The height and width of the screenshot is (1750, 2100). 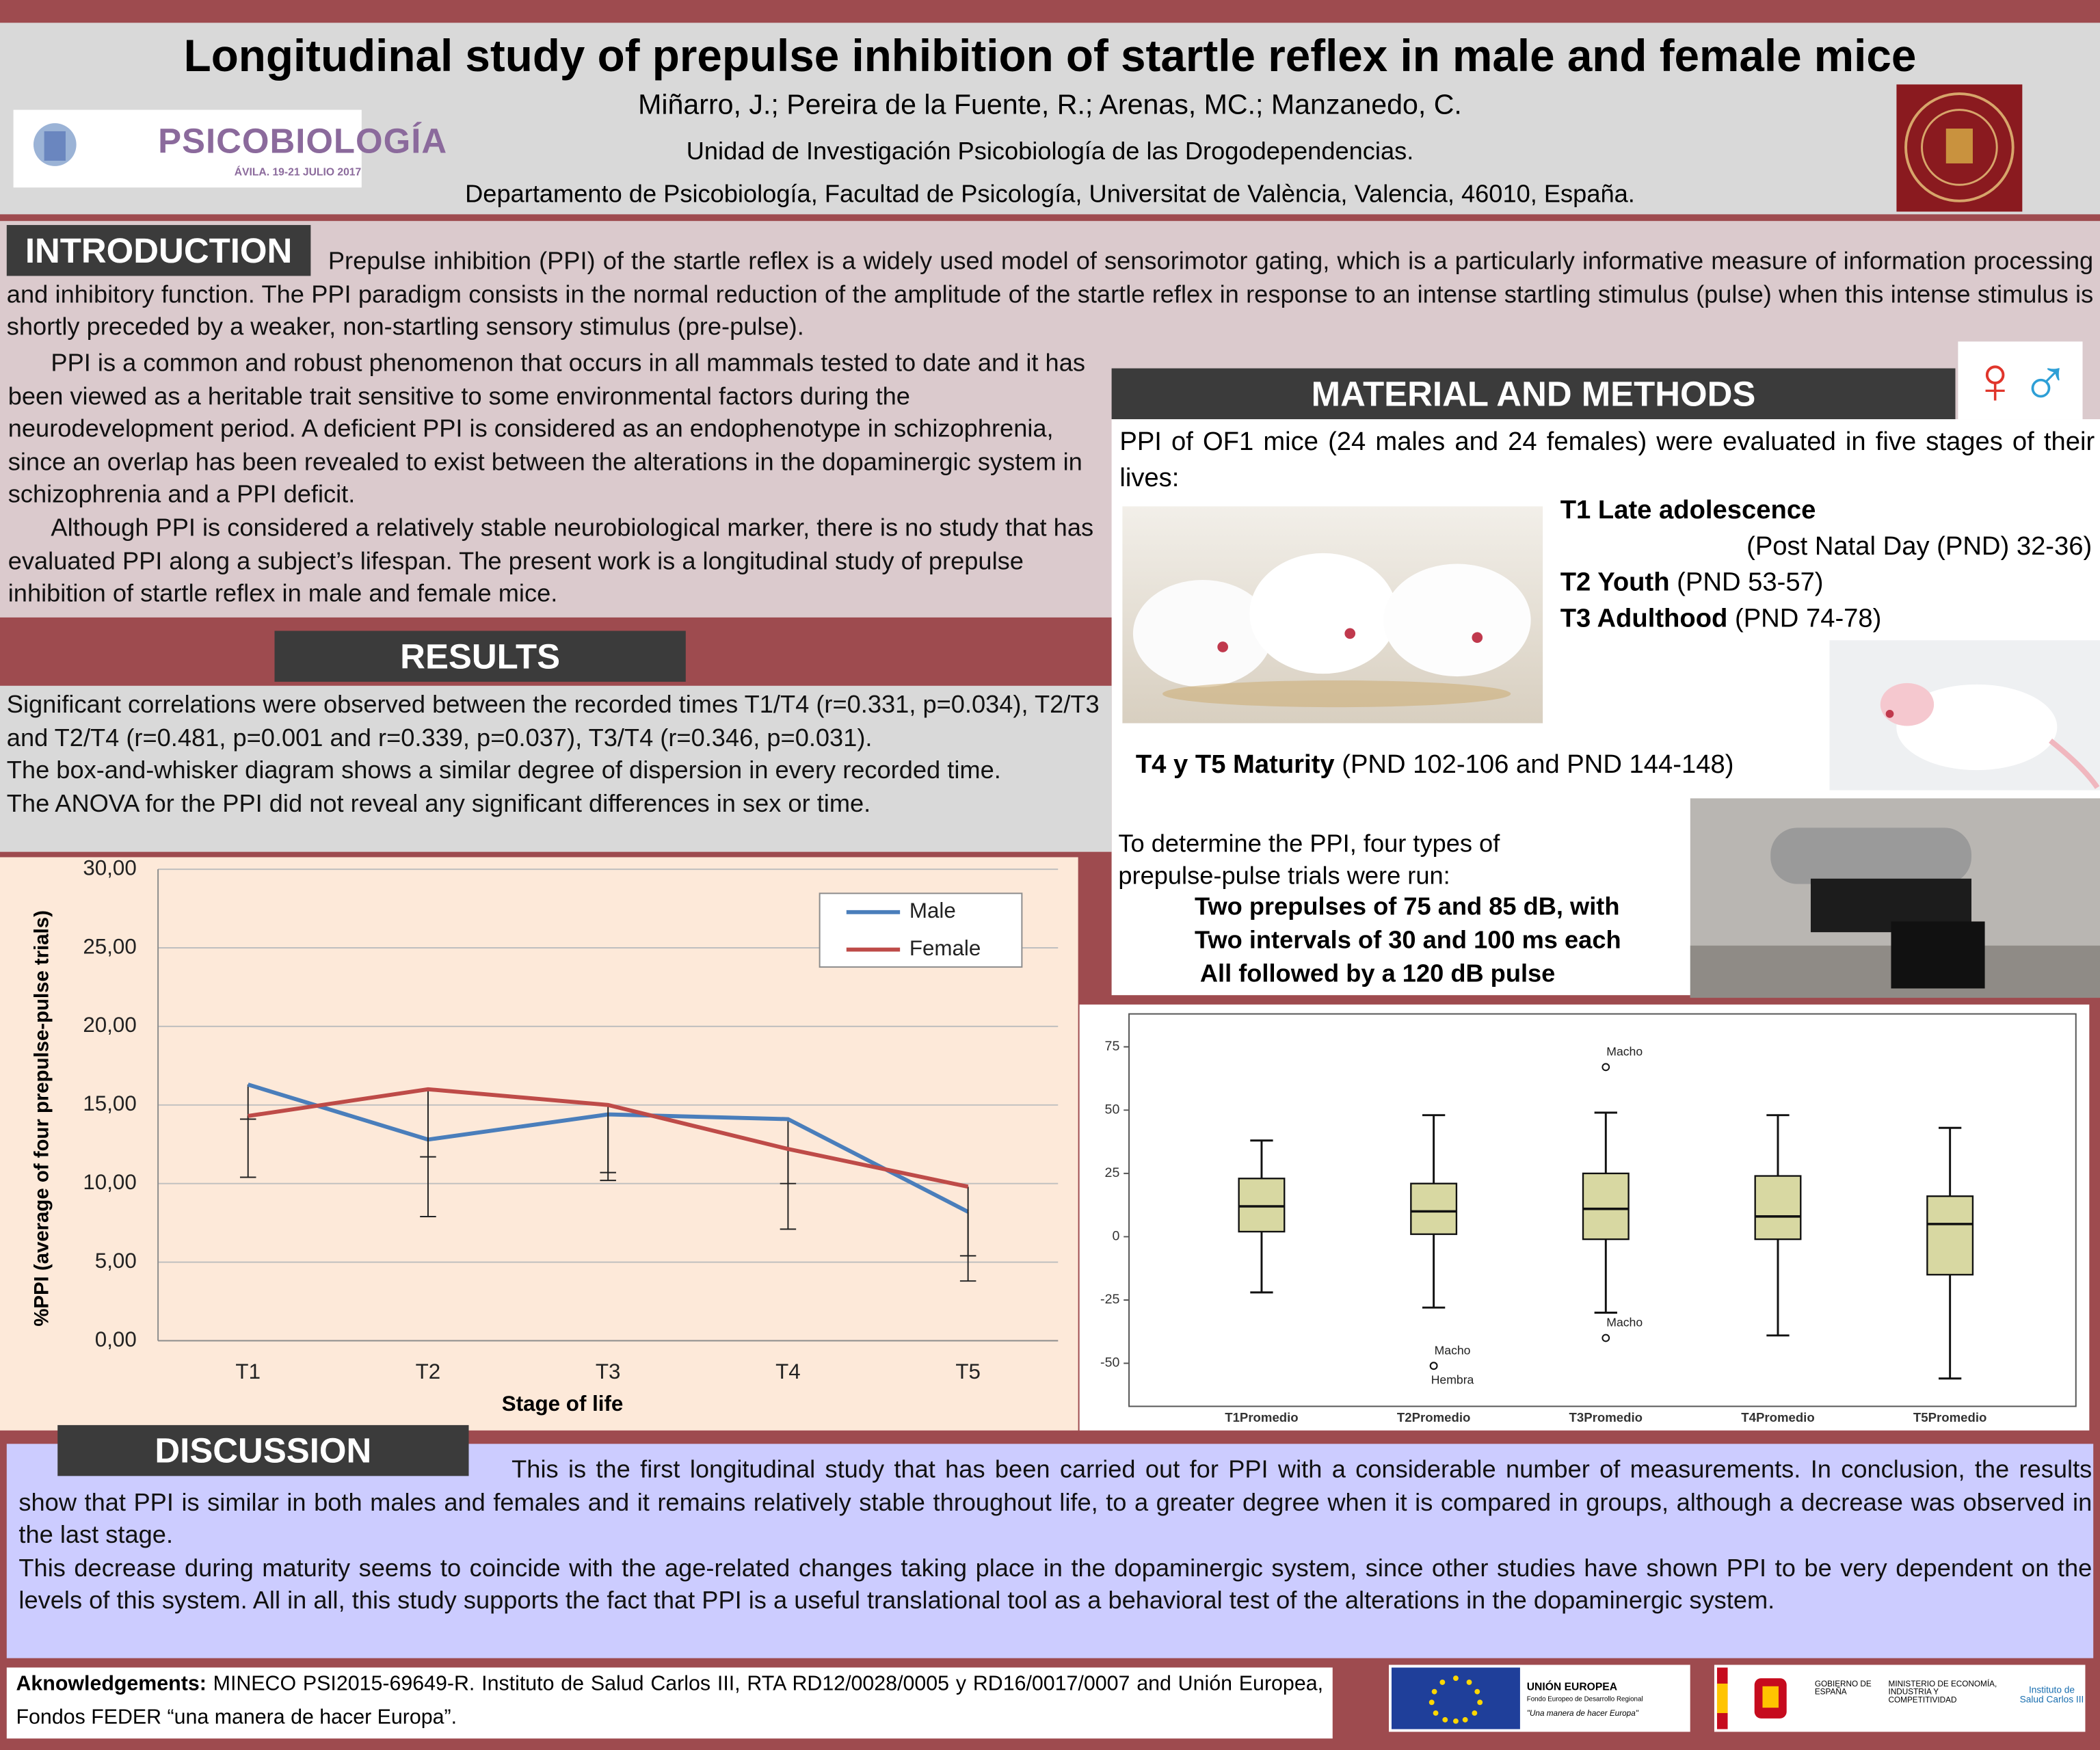 I want to click on y-tick-label: 50, so click(x=1112, y=1109).